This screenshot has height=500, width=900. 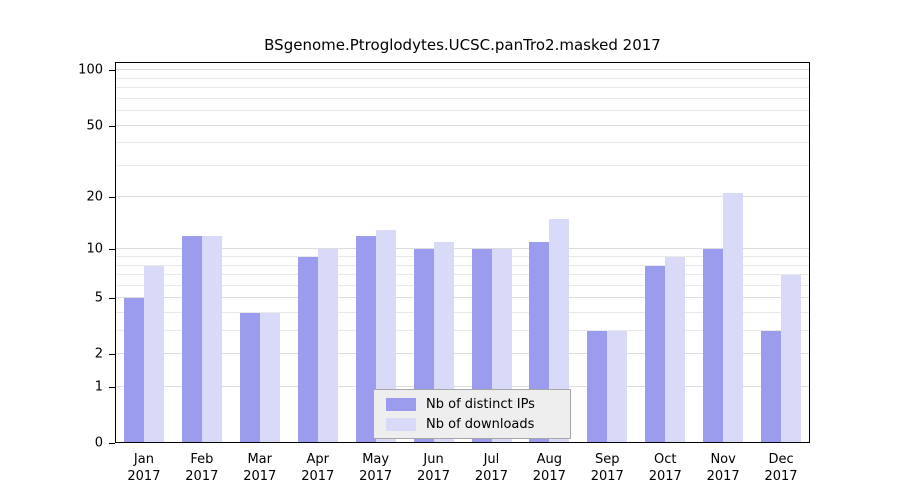 What do you see at coordinates (607, 468) in the screenshot?
I see `x-tick-label-sep: Sep 2017` at bounding box center [607, 468].